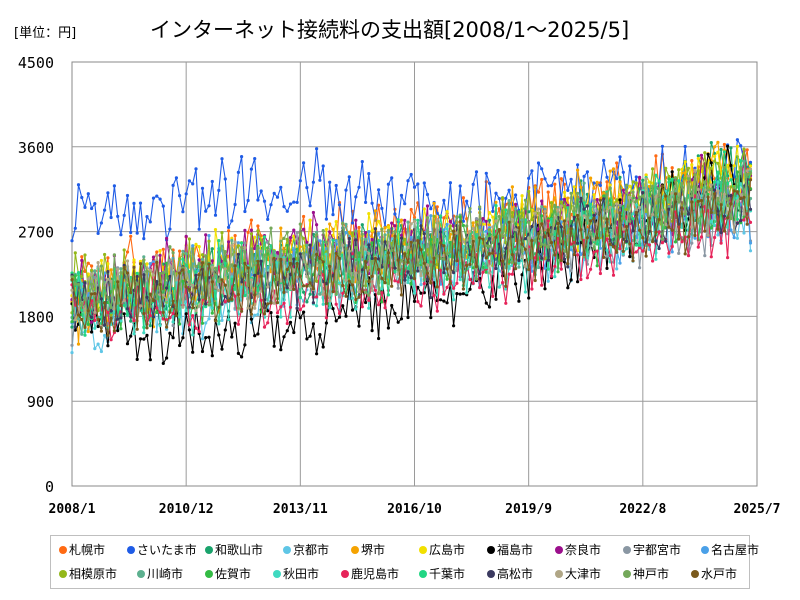  Describe the element at coordinates (735, 550) in the screenshot. I see `legend-label: 名古屋市` at that location.